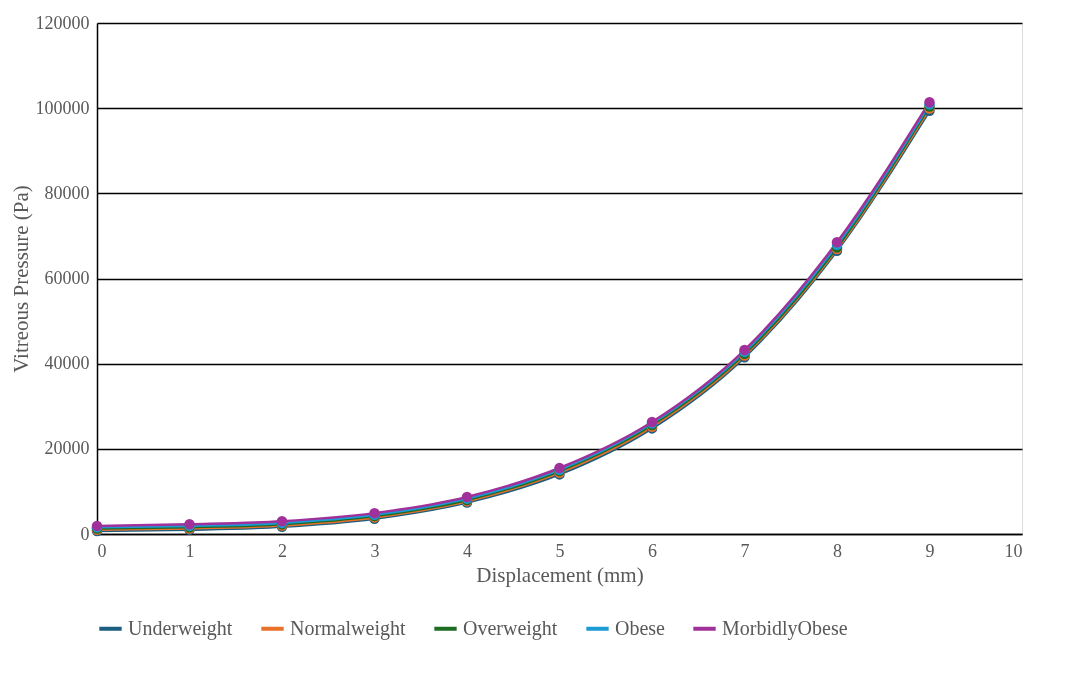  Describe the element at coordinates (62, 107) in the screenshot. I see `y-tick-label: 100000` at that location.